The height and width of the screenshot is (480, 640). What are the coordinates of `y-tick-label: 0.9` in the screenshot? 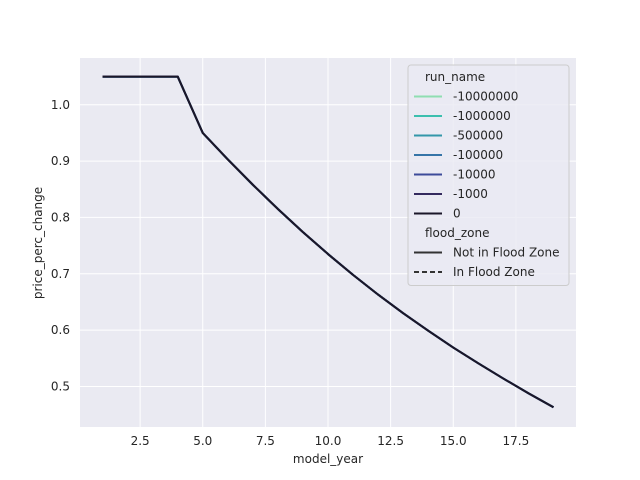 It's located at (60, 161).